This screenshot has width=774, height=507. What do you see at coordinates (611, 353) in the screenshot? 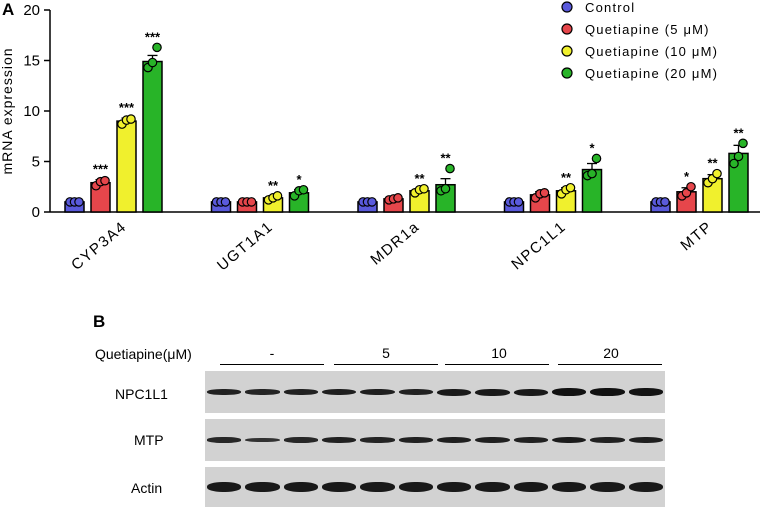
I see `conc-label-3: 20` at bounding box center [611, 353].